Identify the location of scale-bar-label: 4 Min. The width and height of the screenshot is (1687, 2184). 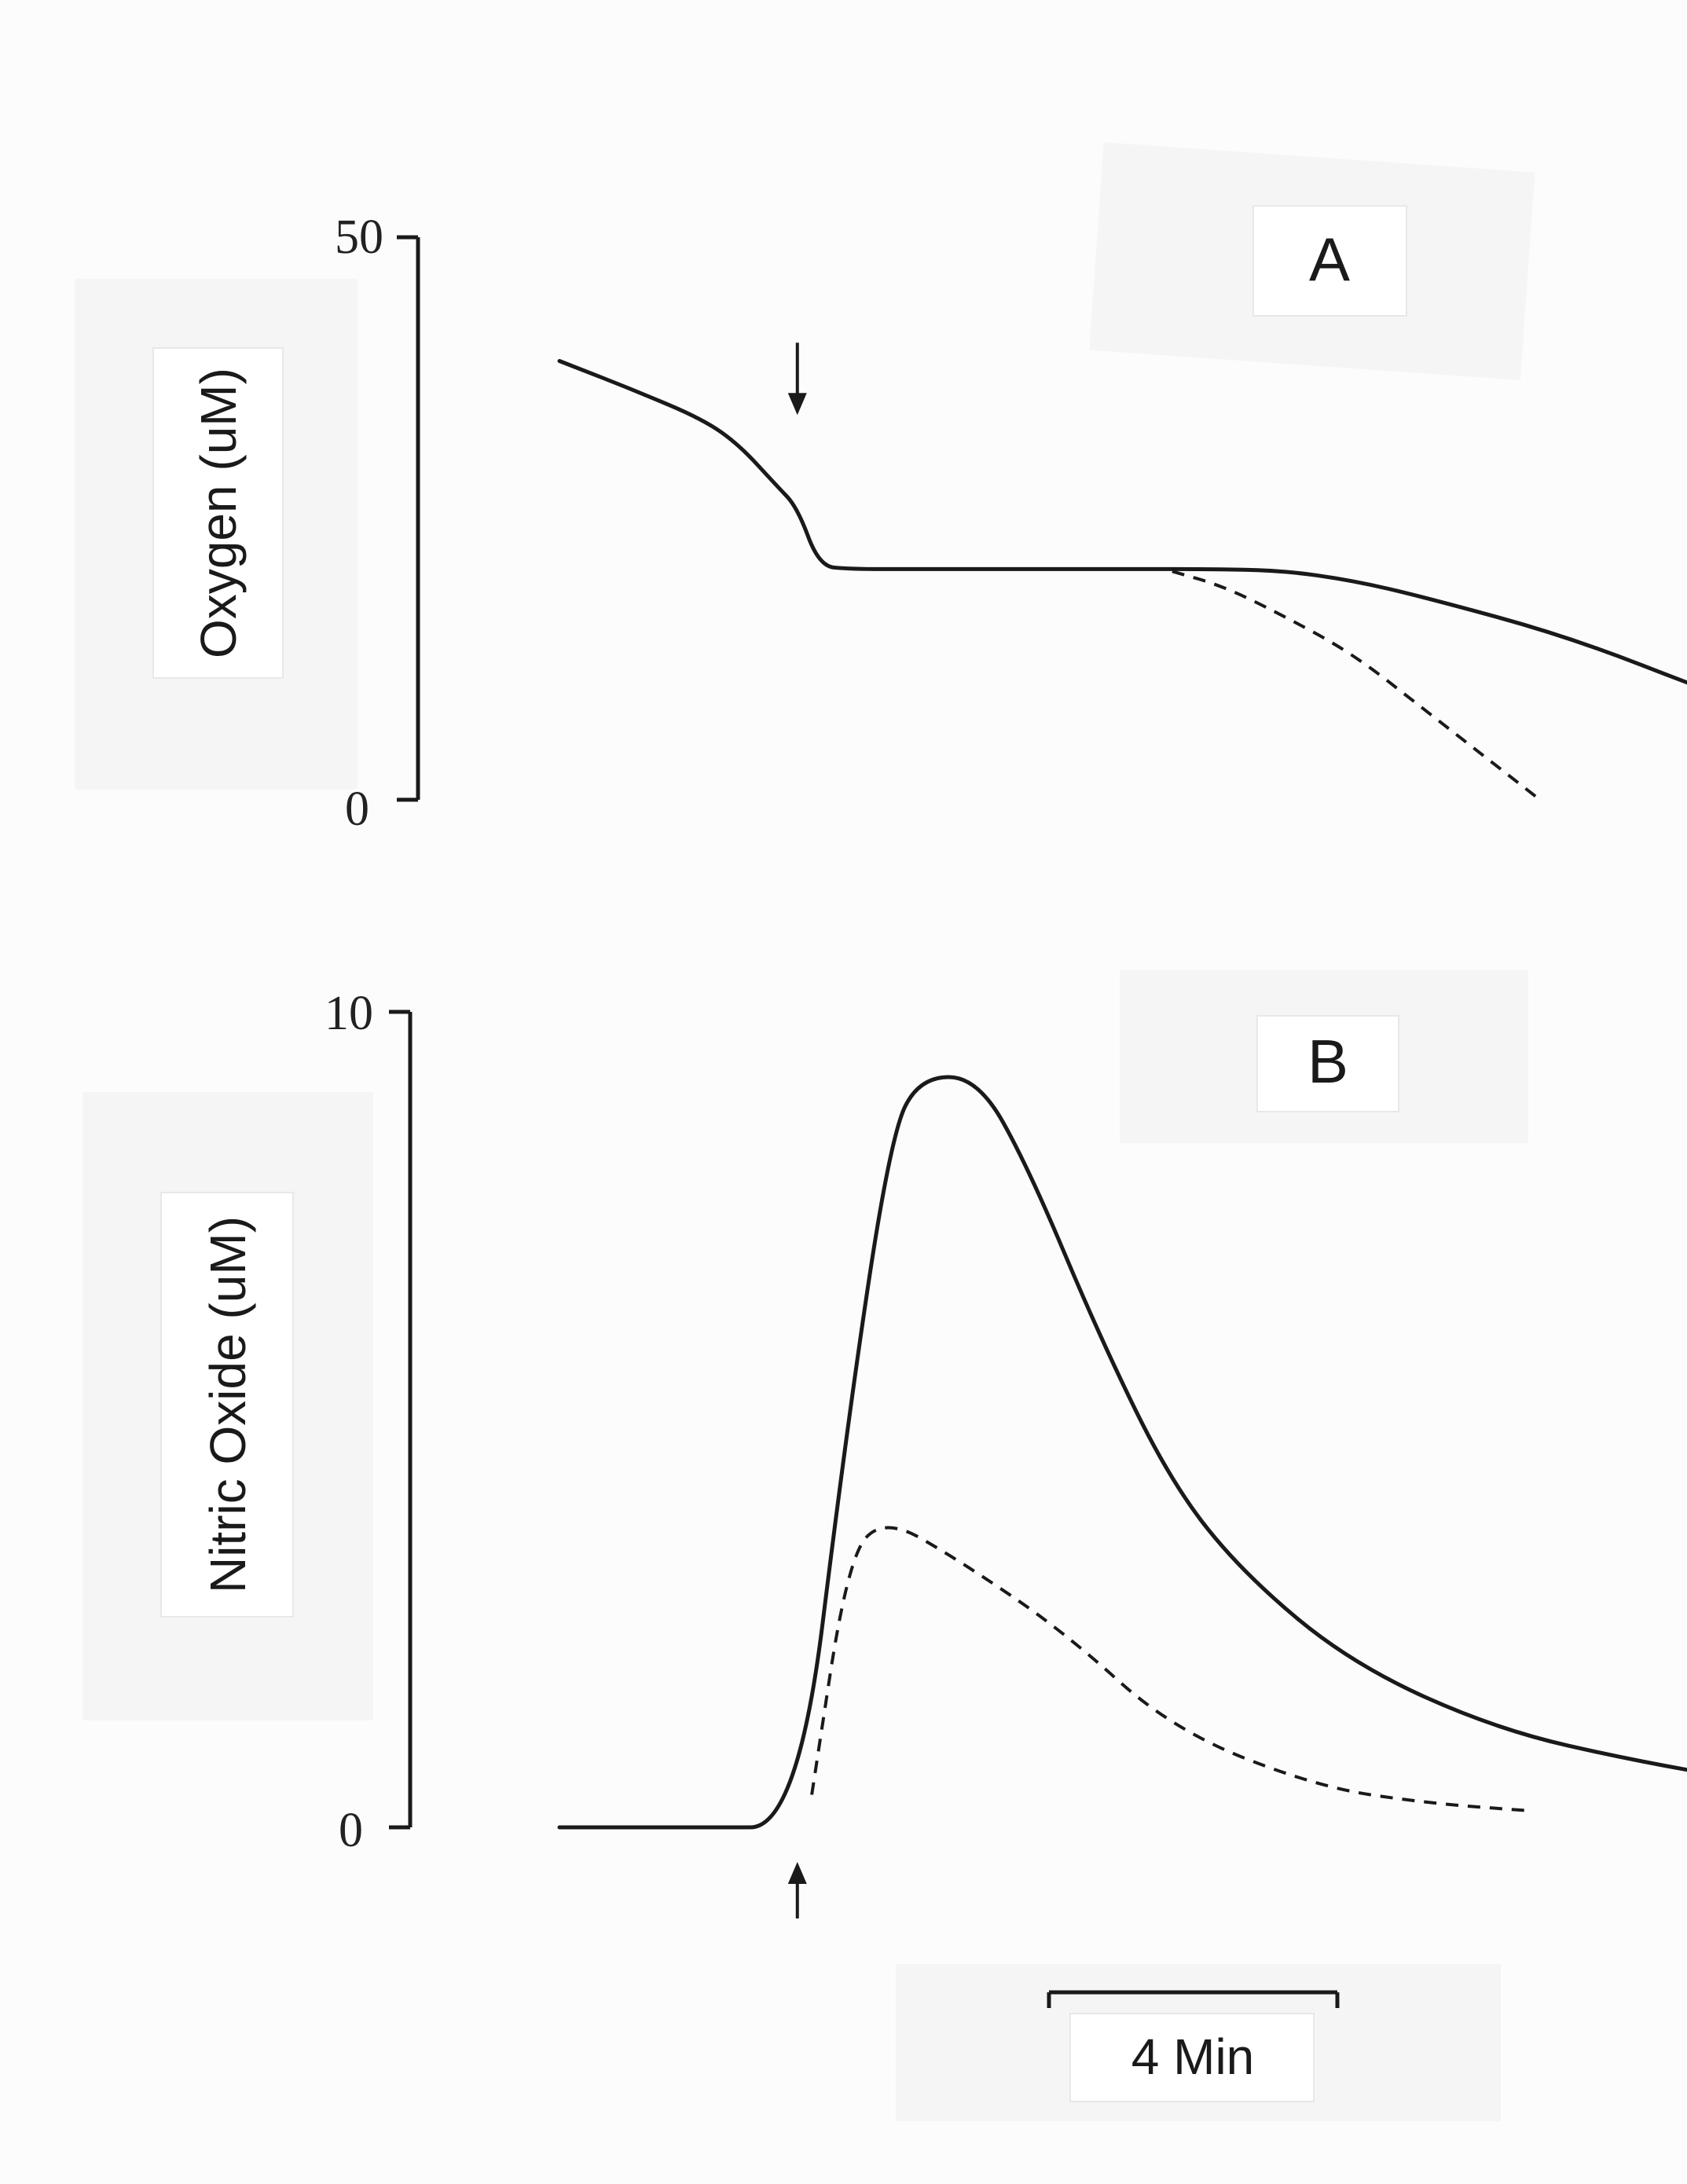
(1193, 2056).